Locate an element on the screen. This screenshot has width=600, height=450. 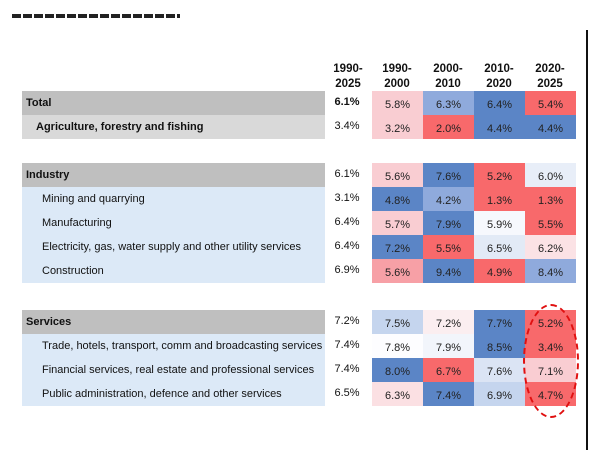
page-title-cropped is located at coordinates (96, 21).